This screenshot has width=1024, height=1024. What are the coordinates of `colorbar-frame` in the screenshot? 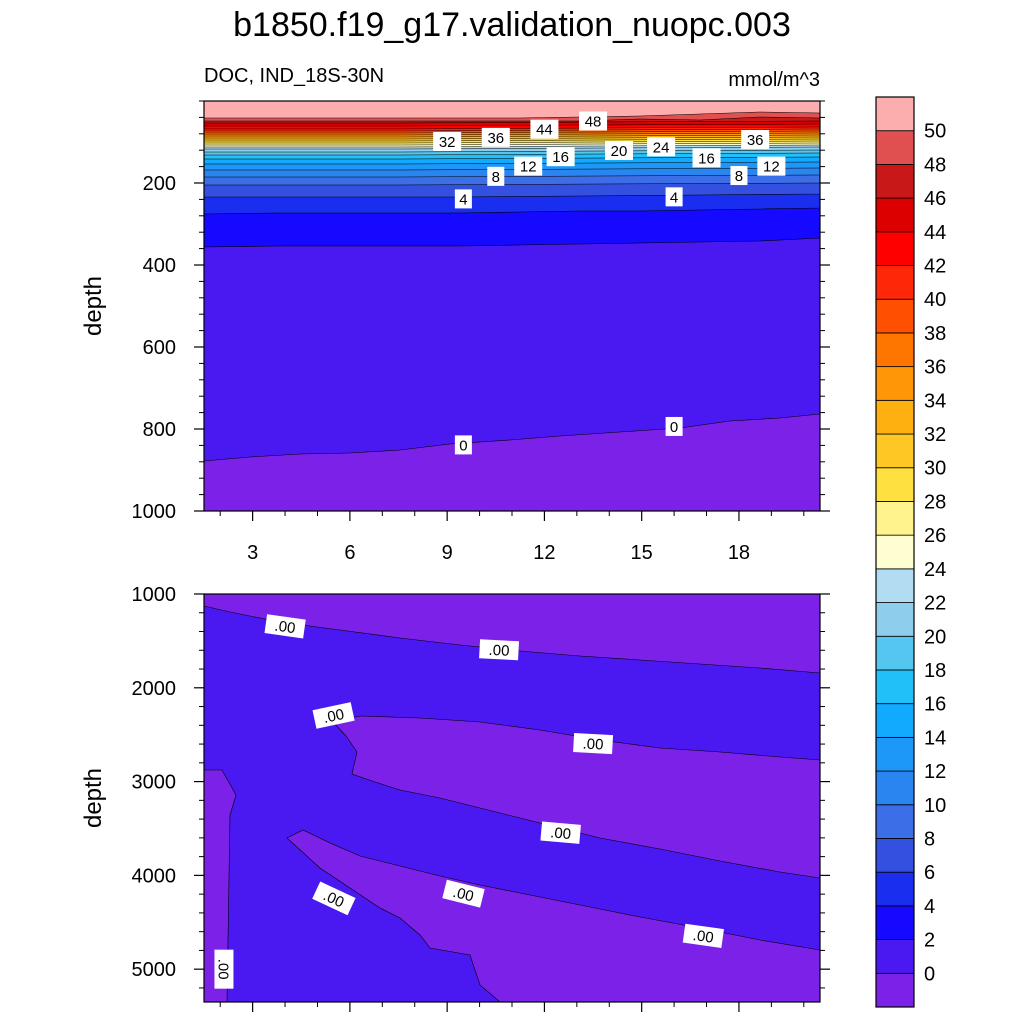 It's located at (895, 552).